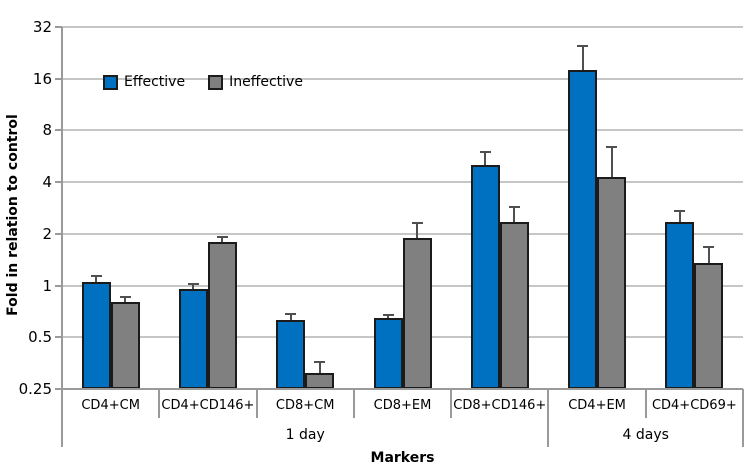 This screenshot has width=748, height=473. Describe the element at coordinates (47, 182) in the screenshot. I see `y-tick-label: 4` at that location.